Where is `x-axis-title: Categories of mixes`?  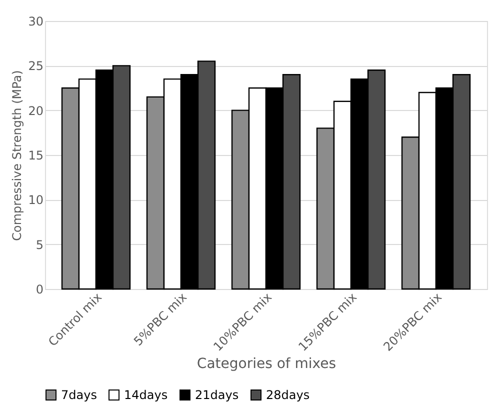
x-axis-title: Categories of mixes is located at coordinates (266, 364).